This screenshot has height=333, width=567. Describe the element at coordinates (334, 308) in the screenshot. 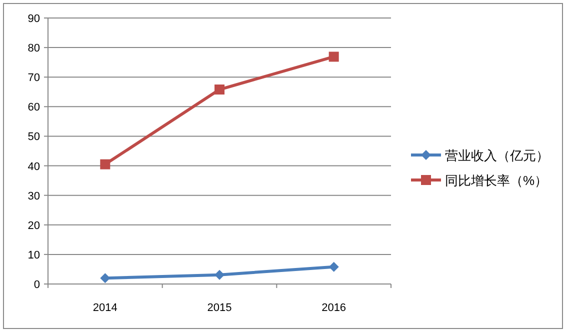

I see `x-tick-label: 2016` at that location.